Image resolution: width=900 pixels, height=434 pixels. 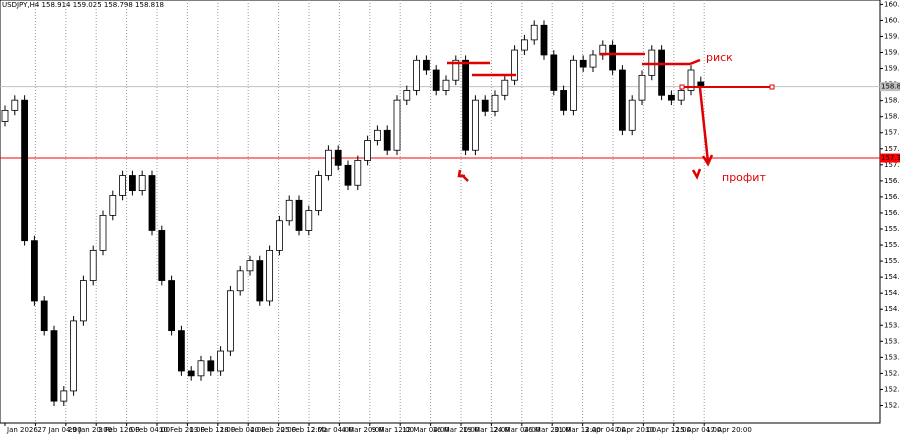 What do you see at coordinates (212, 430) in the screenshot?
I see `x-tick-label: 13 Feb 12:00` at bounding box center [212, 430].